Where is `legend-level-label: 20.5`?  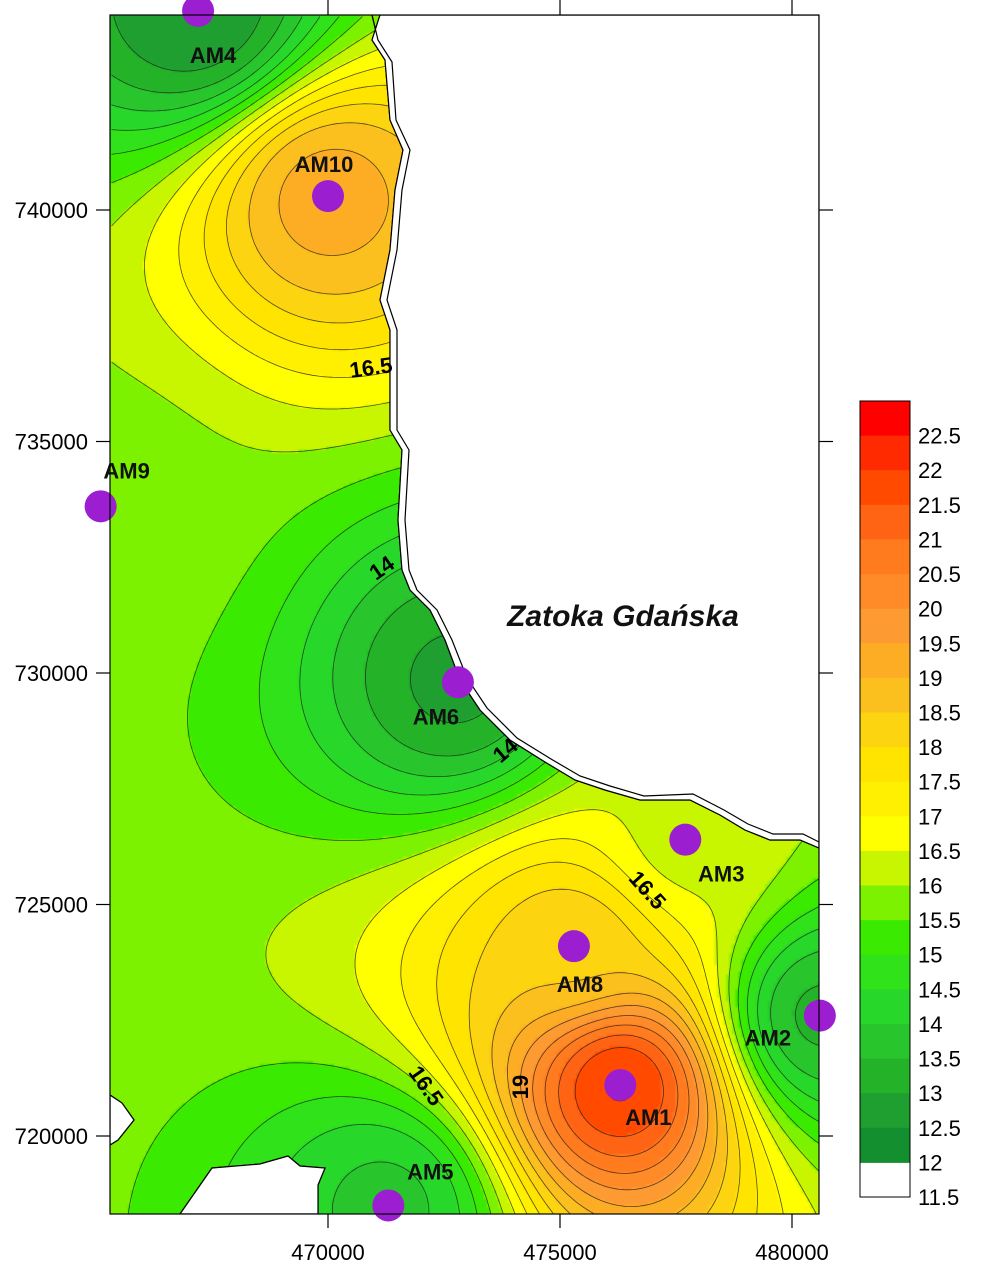 legend-level-label: 20.5 is located at coordinates (939, 574).